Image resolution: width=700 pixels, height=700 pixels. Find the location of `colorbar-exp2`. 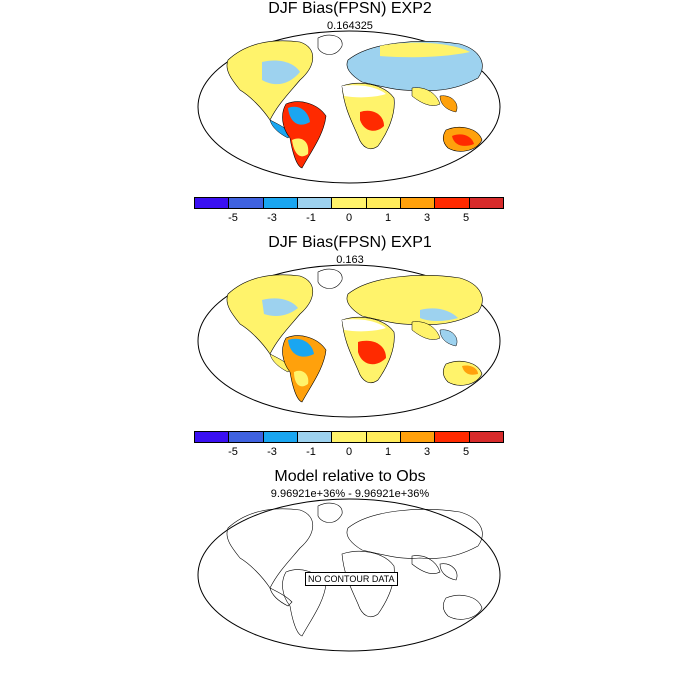

colorbar-exp2 is located at coordinates (349, 203).